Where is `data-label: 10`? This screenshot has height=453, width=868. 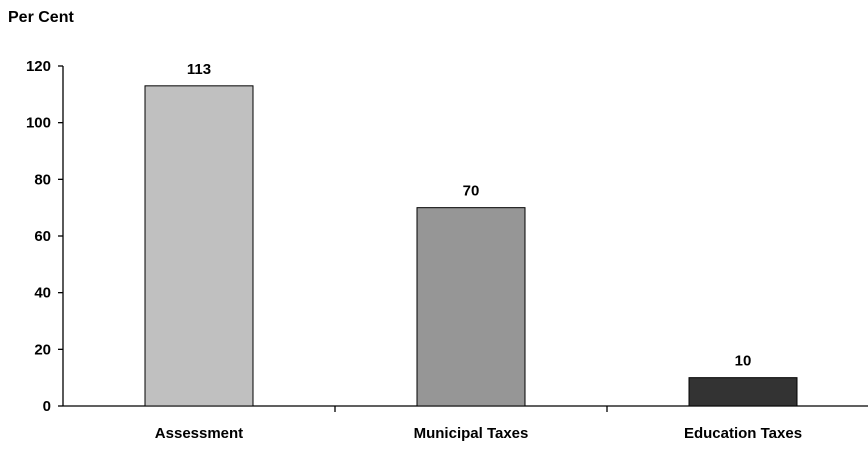 data-label: 10 is located at coordinates (743, 361).